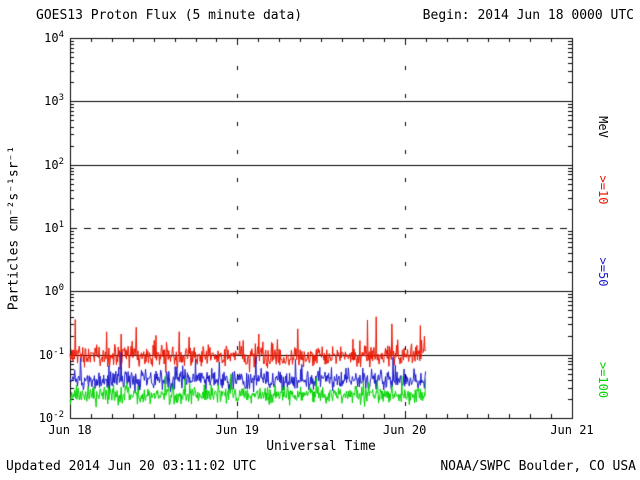  I want to click on x-tick-label: Jun 19, so click(237, 430).